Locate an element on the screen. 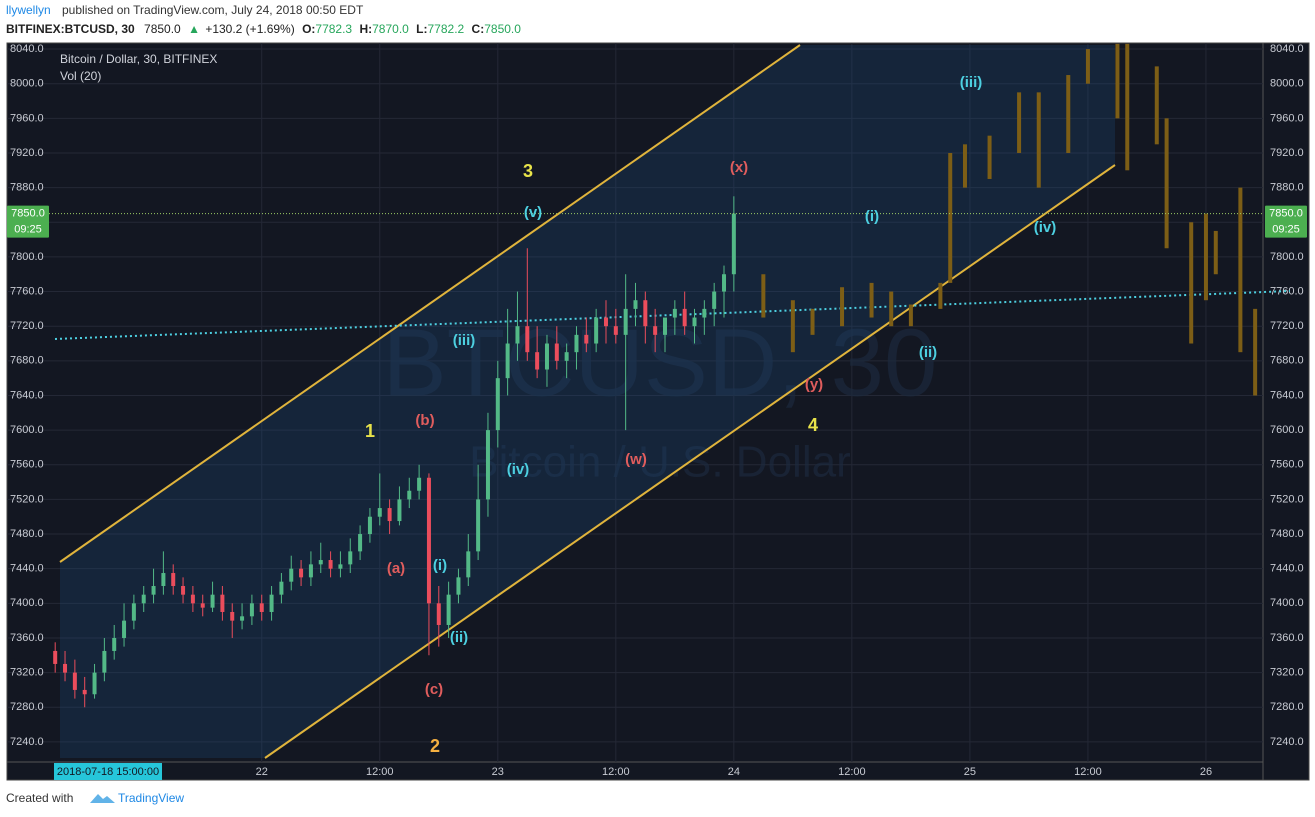  h-label: H: is located at coordinates (365, 29).